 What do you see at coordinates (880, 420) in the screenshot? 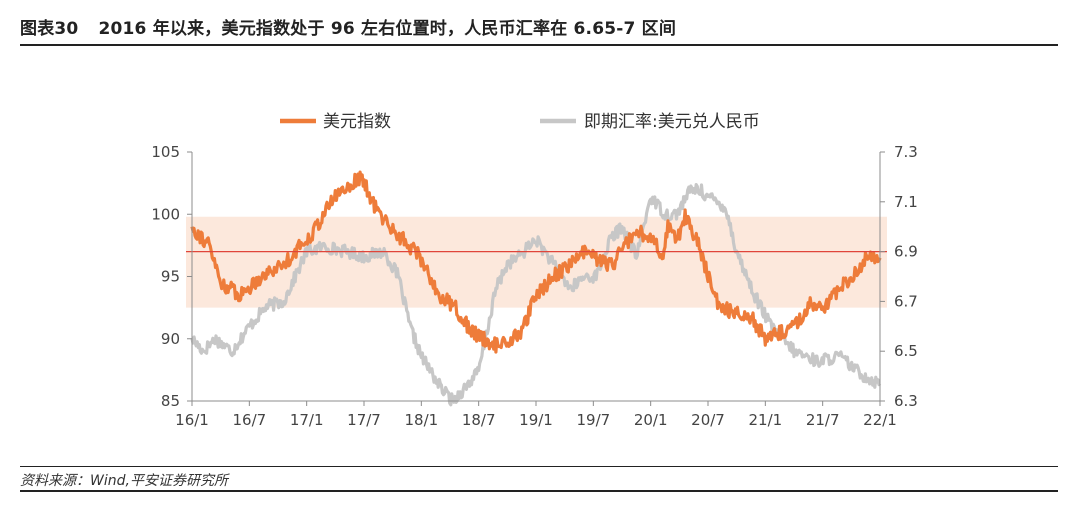
I see `x-tick-label: 22/1` at bounding box center [880, 420].